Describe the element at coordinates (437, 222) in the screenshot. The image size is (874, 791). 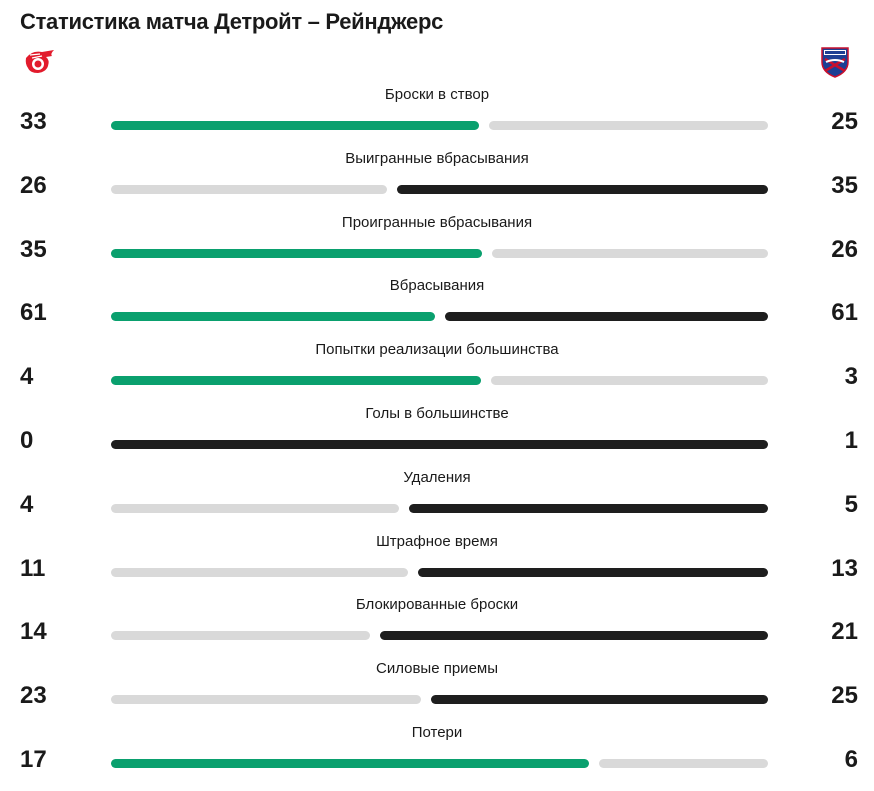
I see `stat-label: Проигранные вбрасывания` at that location.